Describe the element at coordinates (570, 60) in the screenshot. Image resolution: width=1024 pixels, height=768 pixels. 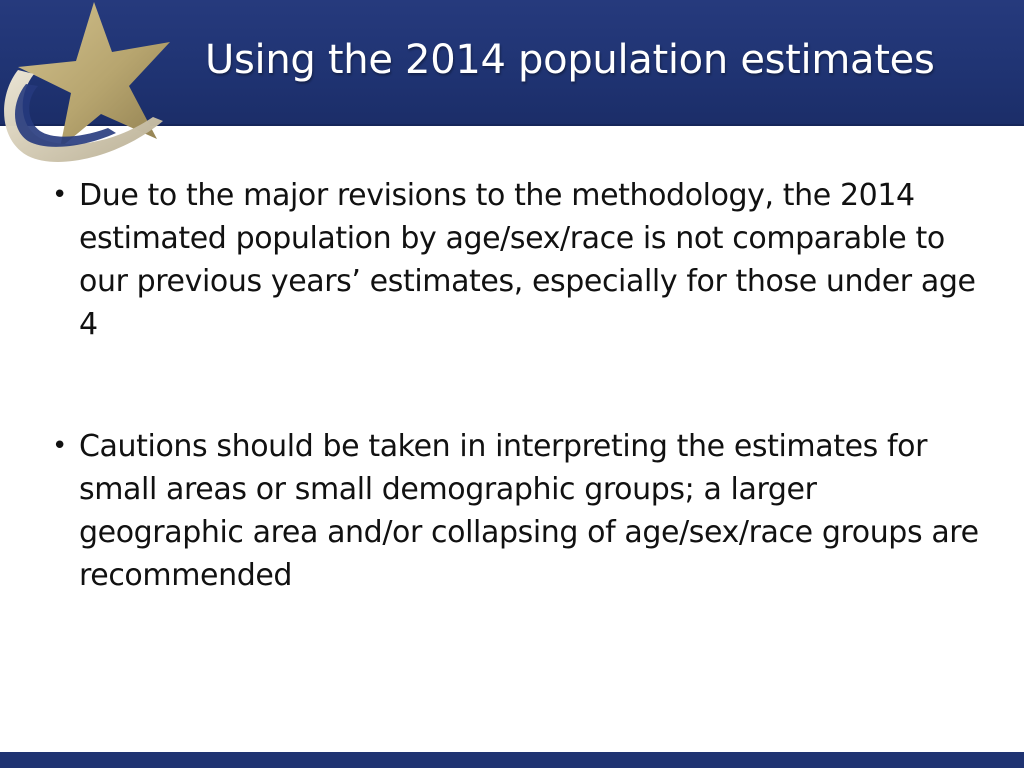
I see `slide-title: Using the 2014 population estimates` at that location.